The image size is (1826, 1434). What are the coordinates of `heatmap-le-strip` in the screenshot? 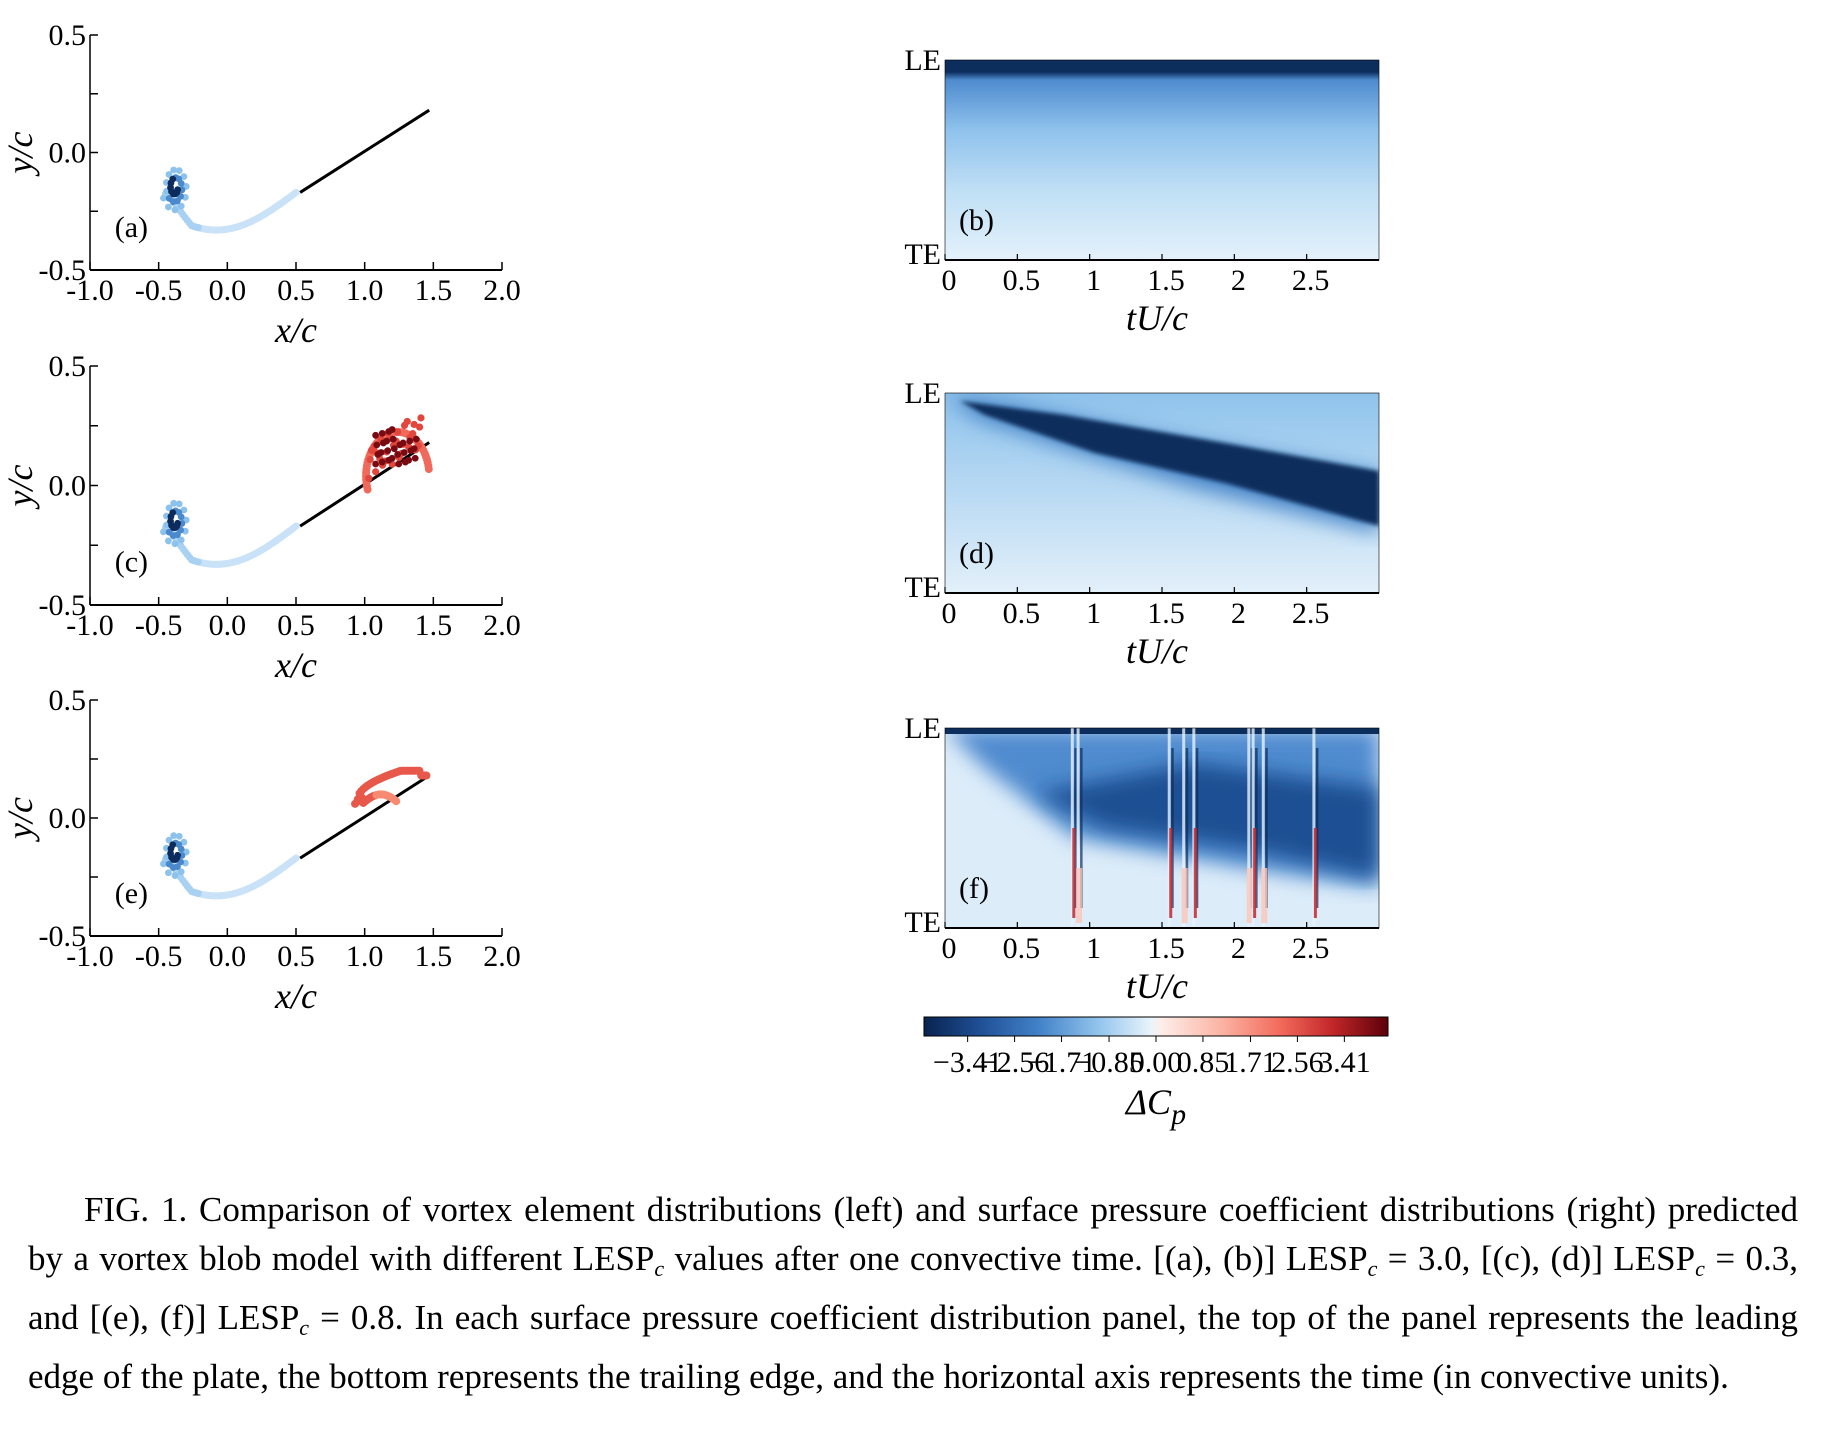 It's located at (1162, 731).